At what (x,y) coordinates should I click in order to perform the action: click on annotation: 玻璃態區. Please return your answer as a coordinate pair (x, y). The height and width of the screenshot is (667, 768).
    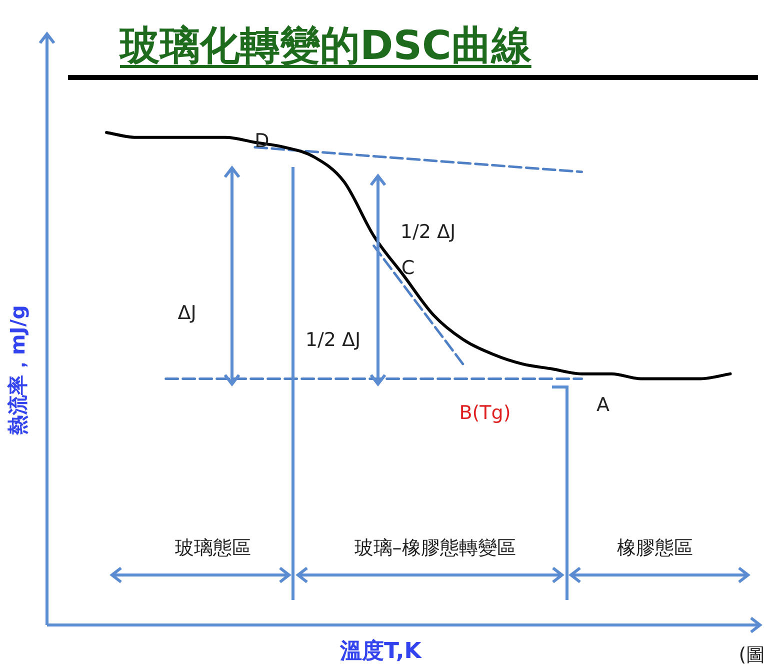
    Looking at the image, I should click on (213, 548).